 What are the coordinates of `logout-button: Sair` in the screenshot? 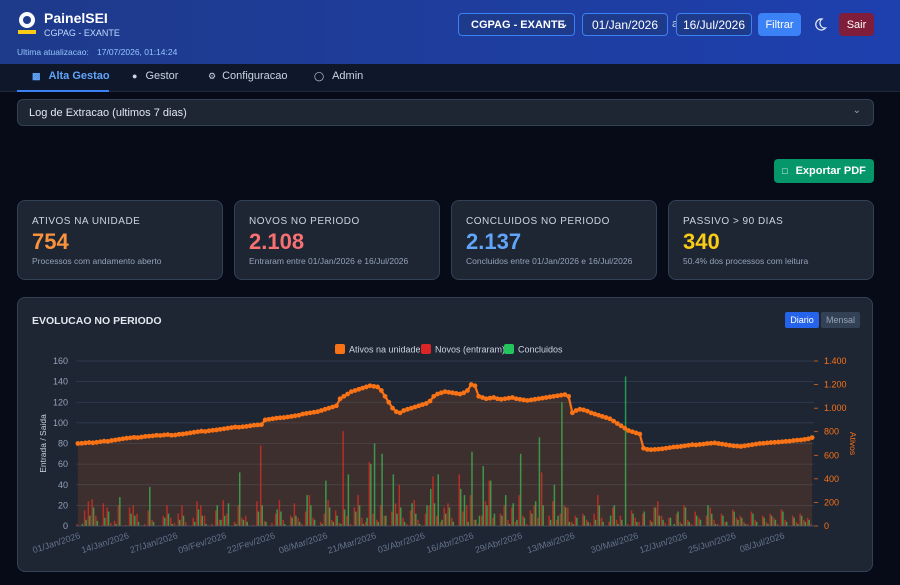 It's located at (856, 24).